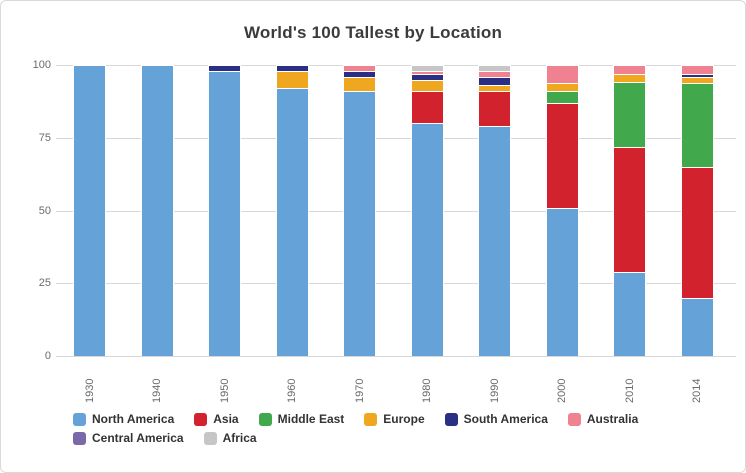  I want to click on bar-segment-2010-middle-east, so click(629, 114).